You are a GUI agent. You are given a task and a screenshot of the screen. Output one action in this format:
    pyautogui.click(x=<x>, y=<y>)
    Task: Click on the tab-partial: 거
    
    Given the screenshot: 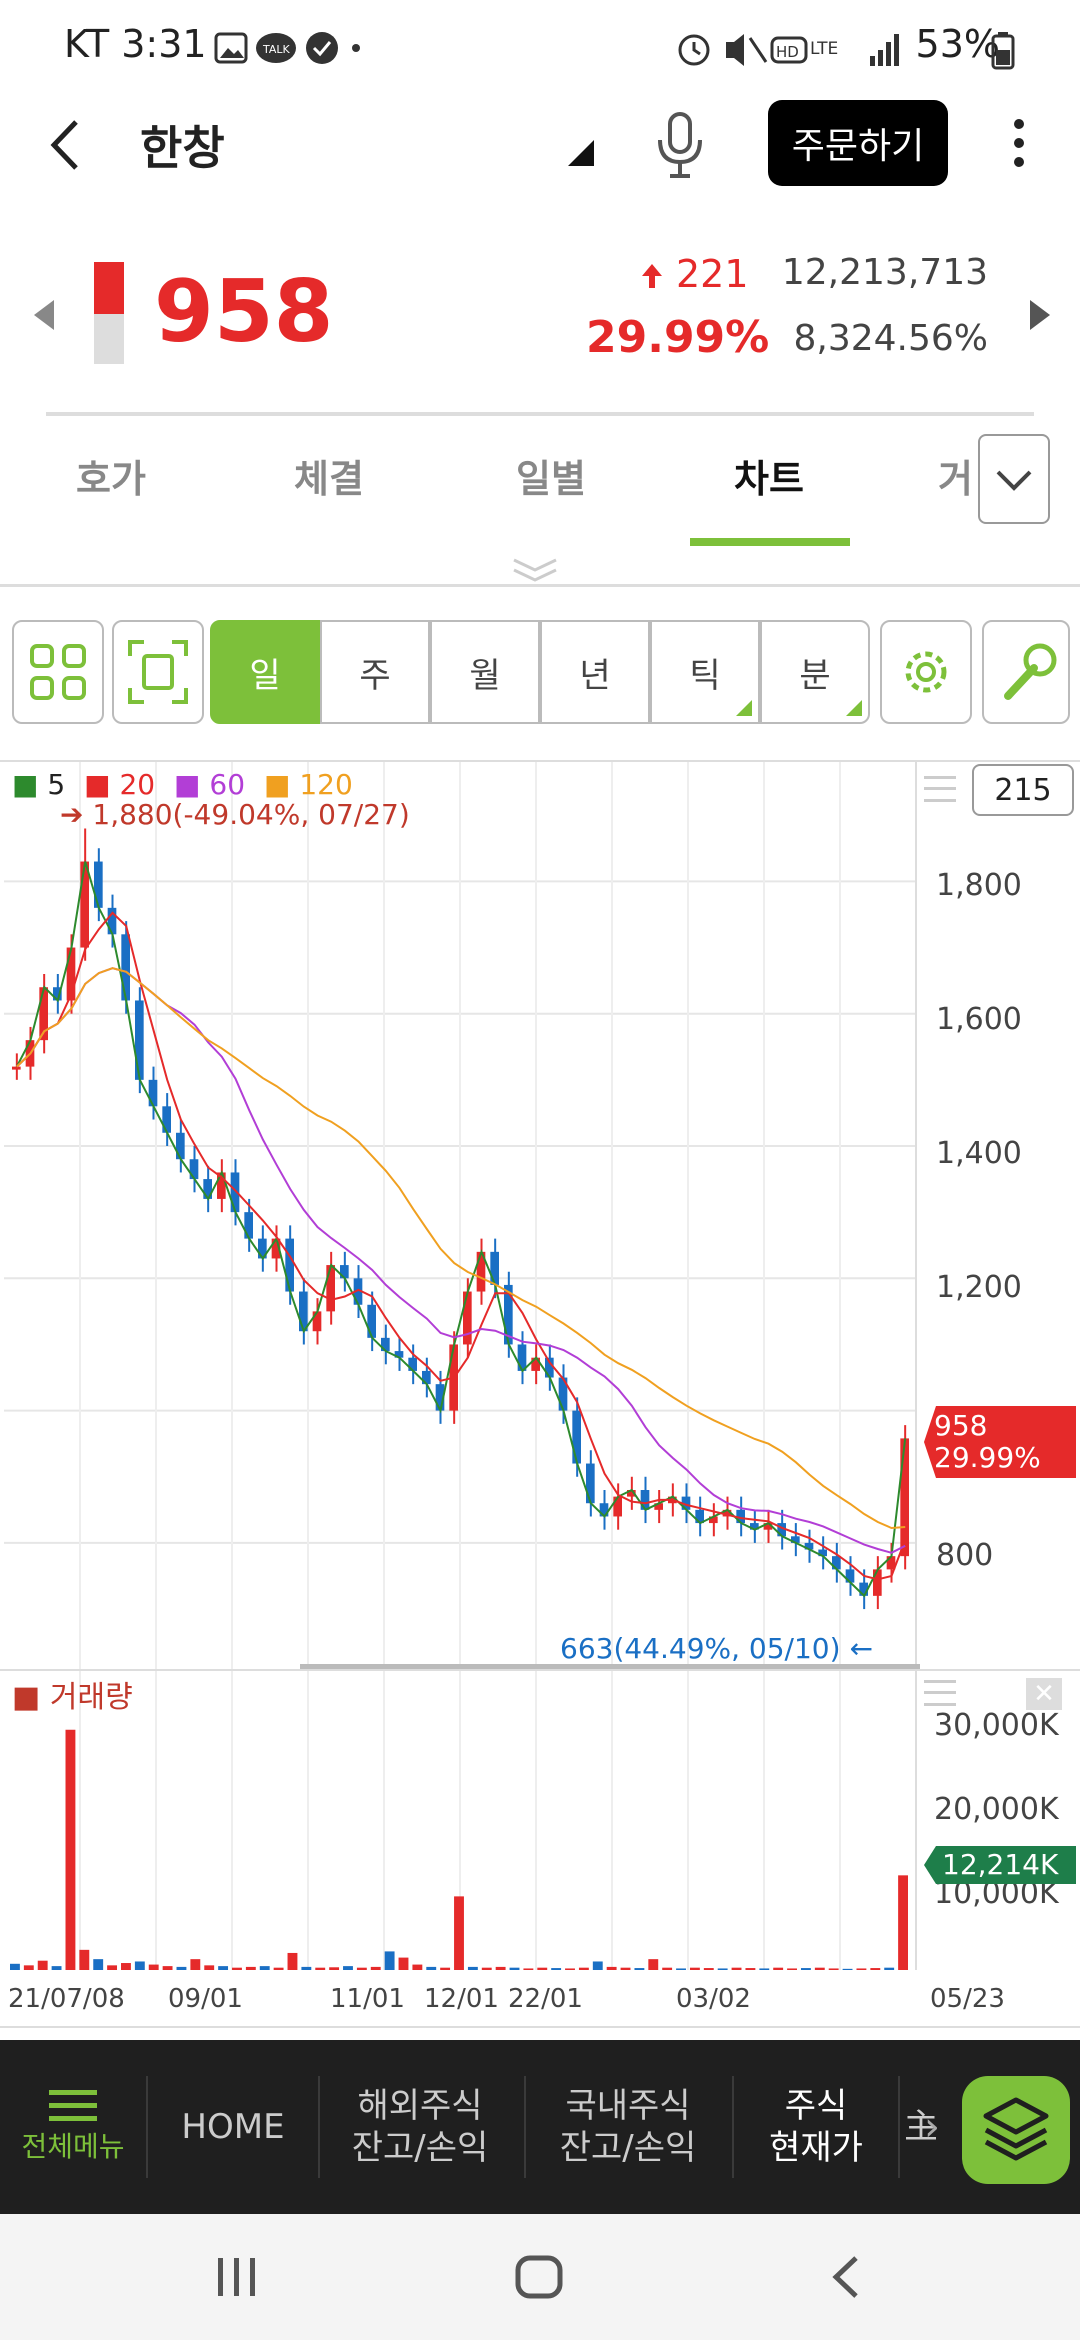 What is the action you would take?
    pyautogui.click(x=955, y=479)
    